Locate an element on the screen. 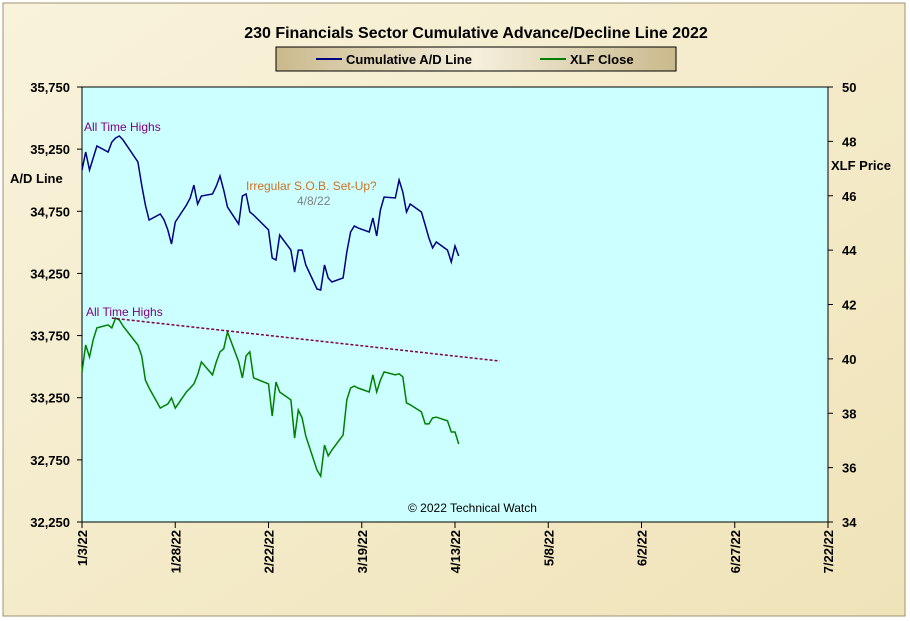  legend-label: Cumulative A/D Line is located at coordinates (409, 59).